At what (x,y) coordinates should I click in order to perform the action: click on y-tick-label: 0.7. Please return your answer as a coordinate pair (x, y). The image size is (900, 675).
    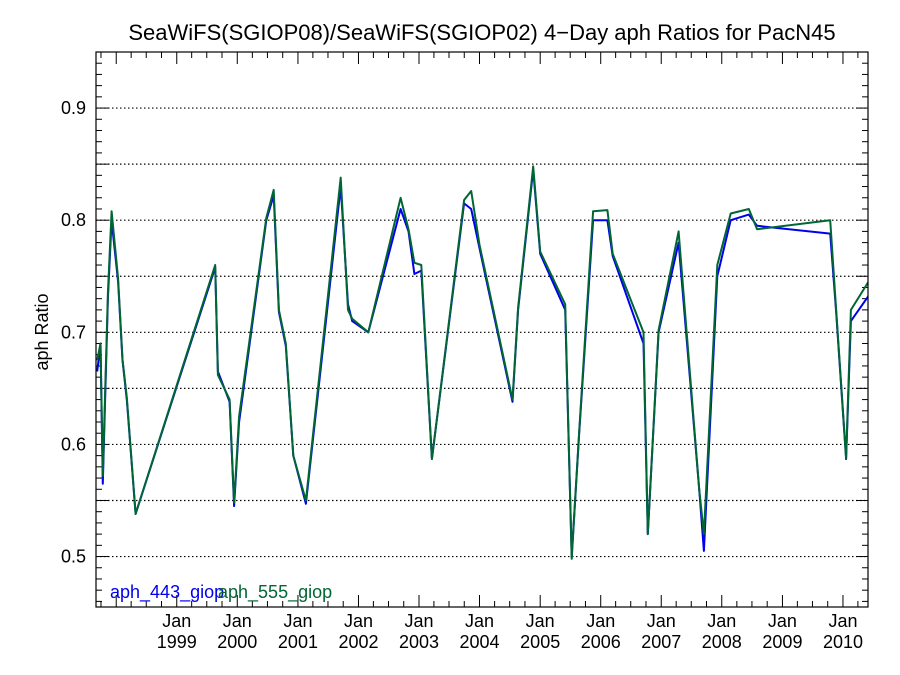
    Looking at the image, I should click on (73, 332).